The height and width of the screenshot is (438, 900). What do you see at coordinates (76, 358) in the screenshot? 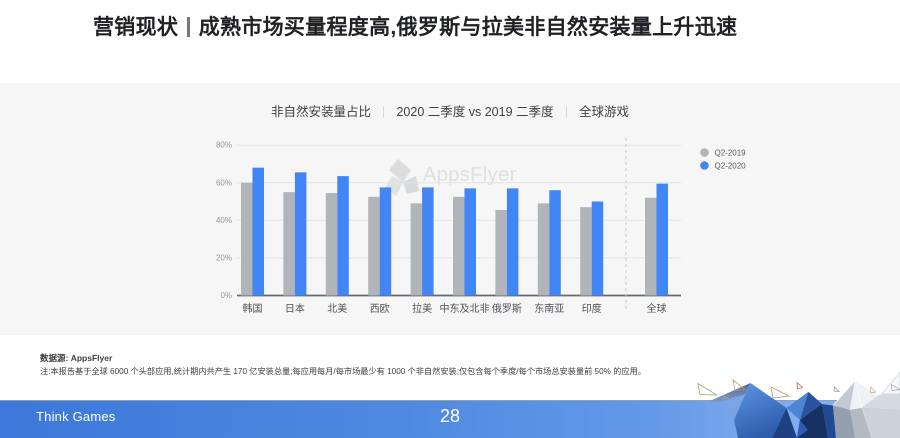
I see `data-source-label: 数据源: AppsFlyer` at bounding box center [76, 358].